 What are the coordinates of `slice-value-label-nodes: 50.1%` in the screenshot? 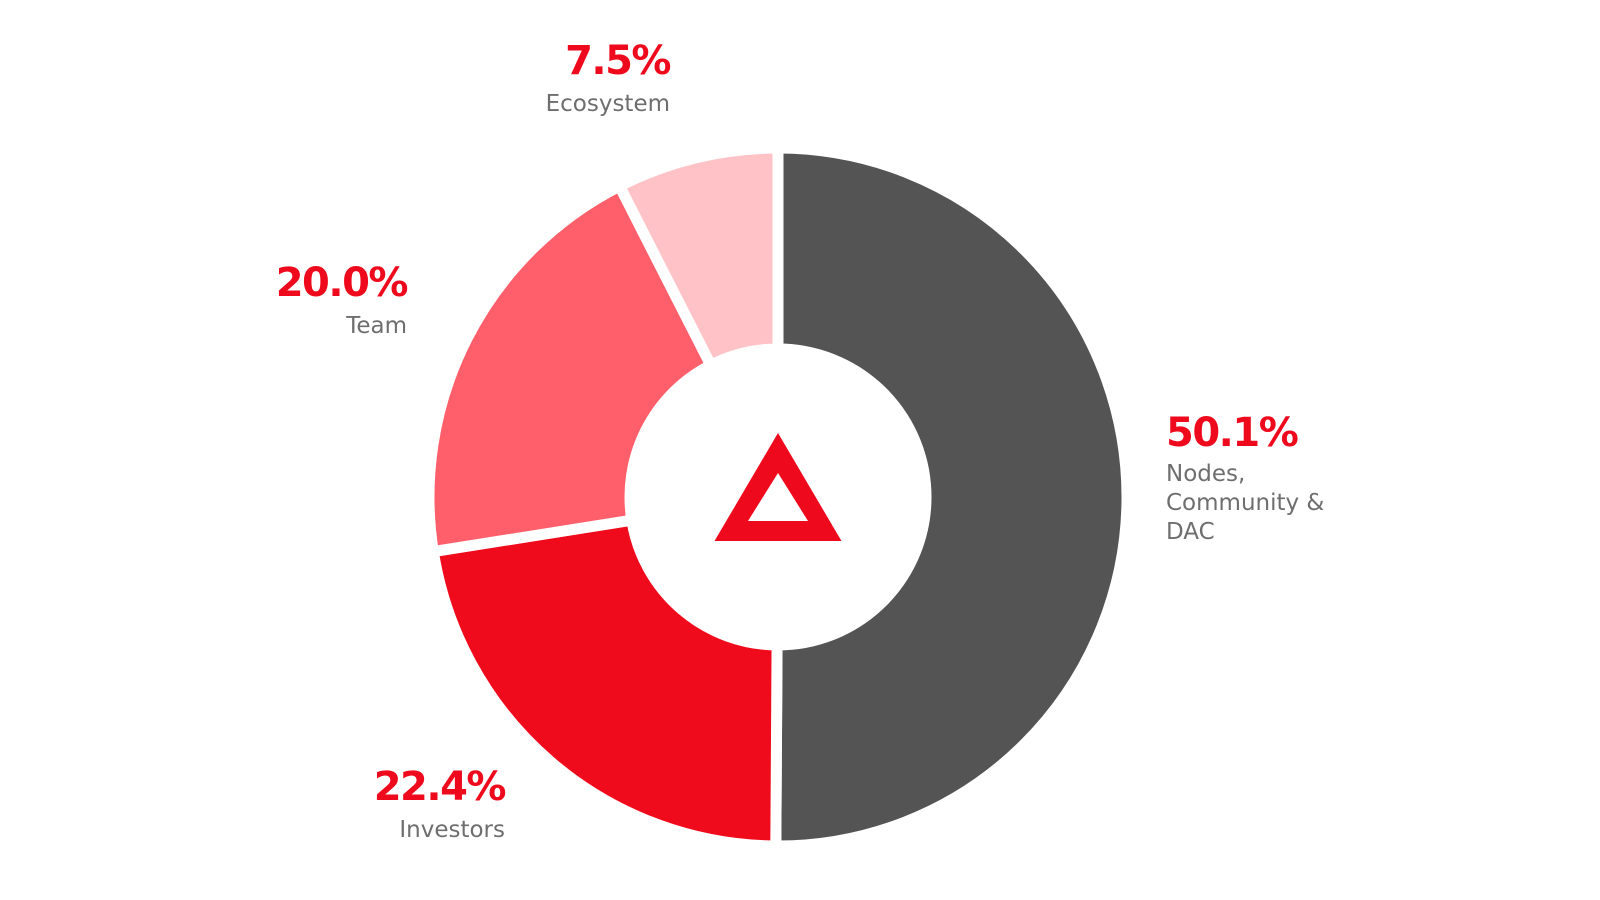 It's located at (1232, 433).